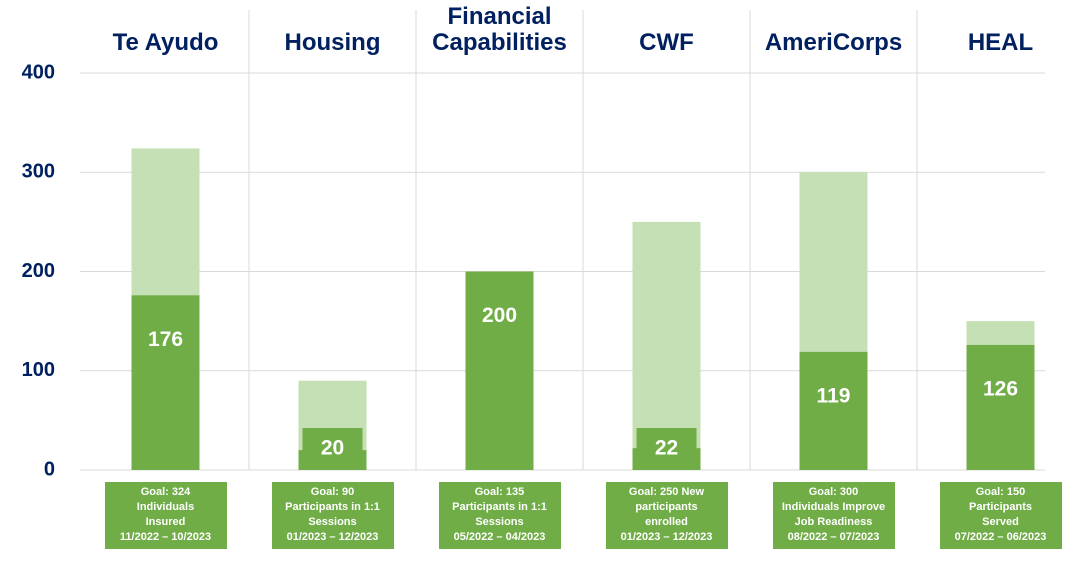  I want to click on goal-note-line: Individuals Improve, so click(833, 507).